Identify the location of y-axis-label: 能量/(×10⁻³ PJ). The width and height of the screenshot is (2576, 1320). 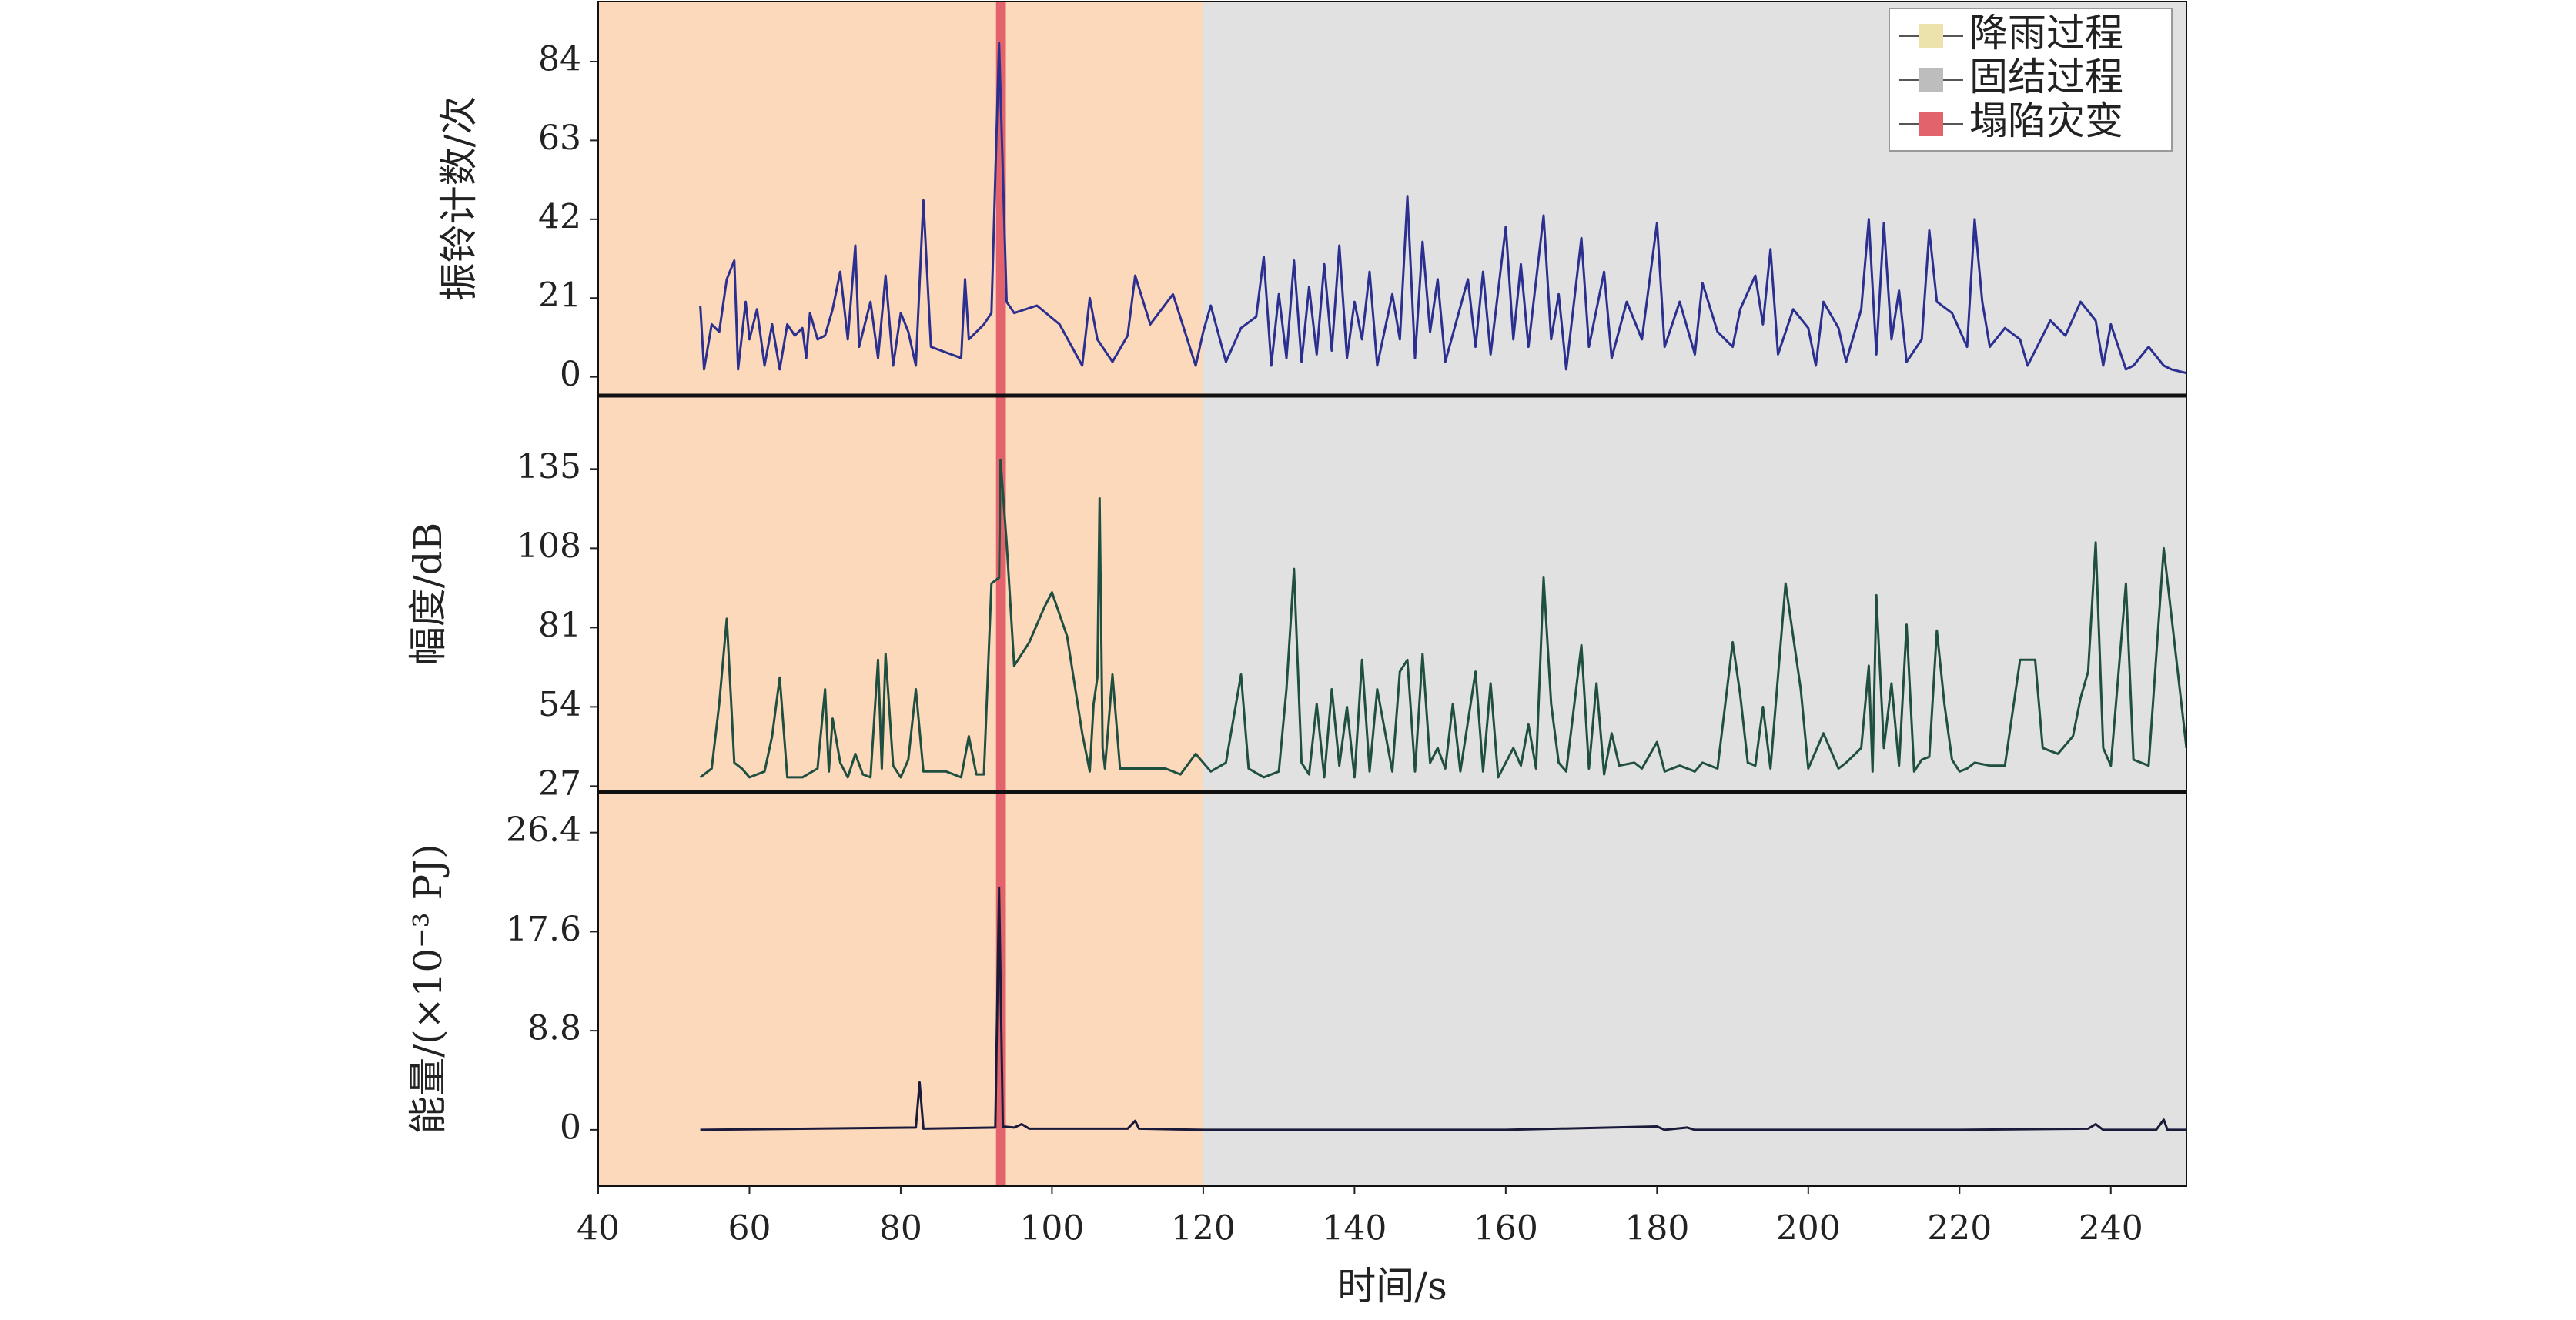
(428, 989).